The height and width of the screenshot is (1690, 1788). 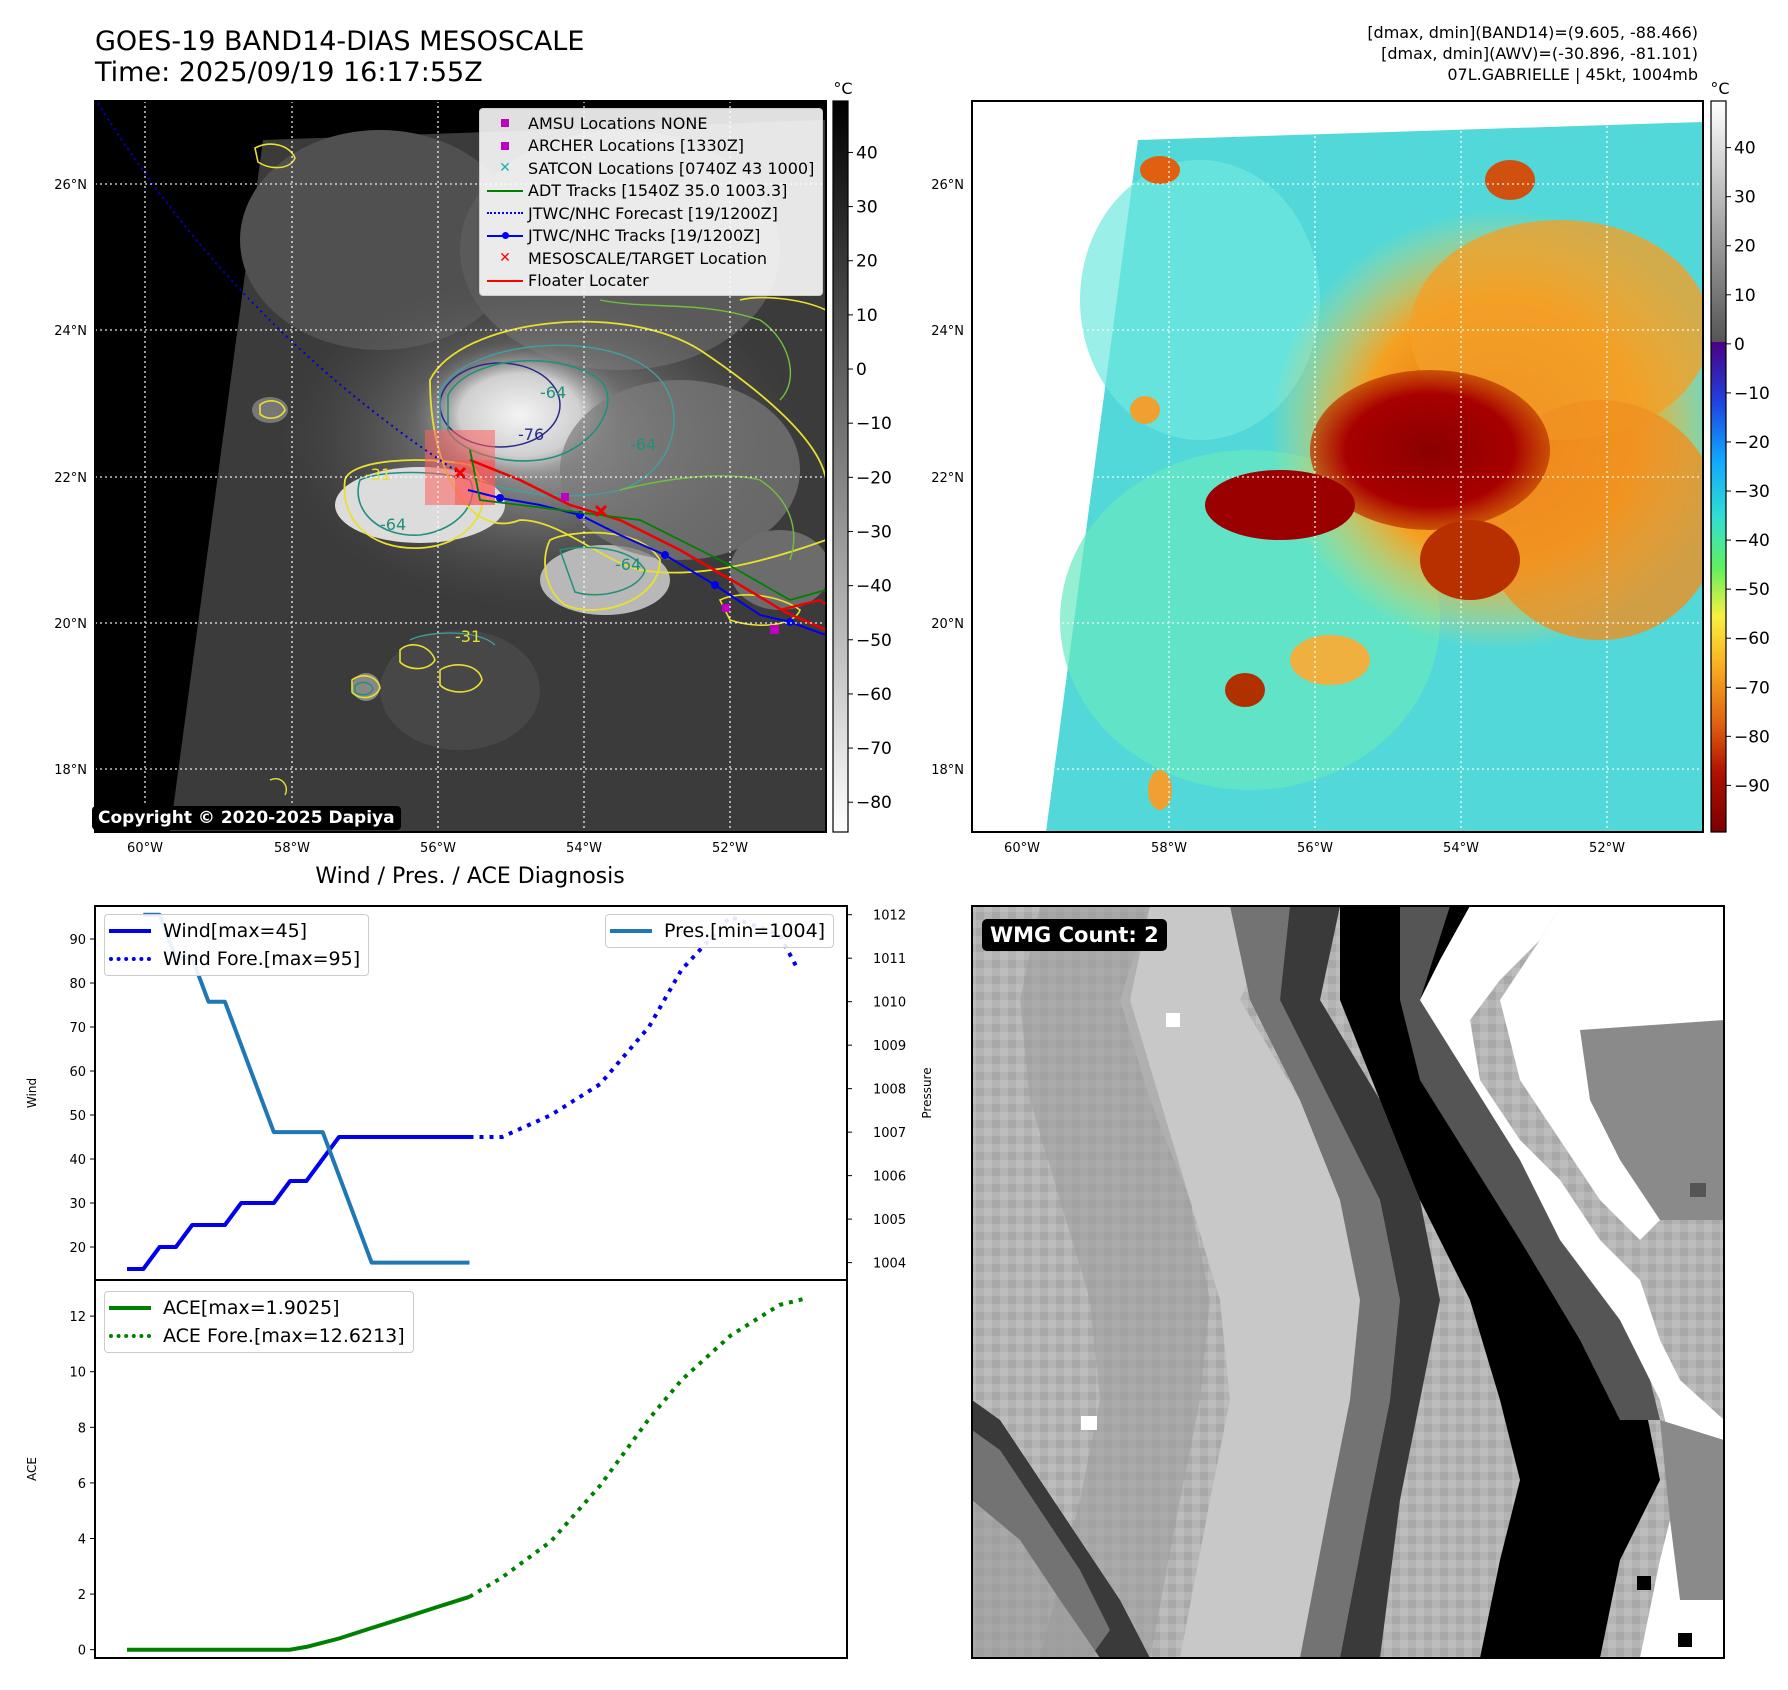 I want to click on colorbar-color-tick-label: 10, so click(x=1745, y=296).